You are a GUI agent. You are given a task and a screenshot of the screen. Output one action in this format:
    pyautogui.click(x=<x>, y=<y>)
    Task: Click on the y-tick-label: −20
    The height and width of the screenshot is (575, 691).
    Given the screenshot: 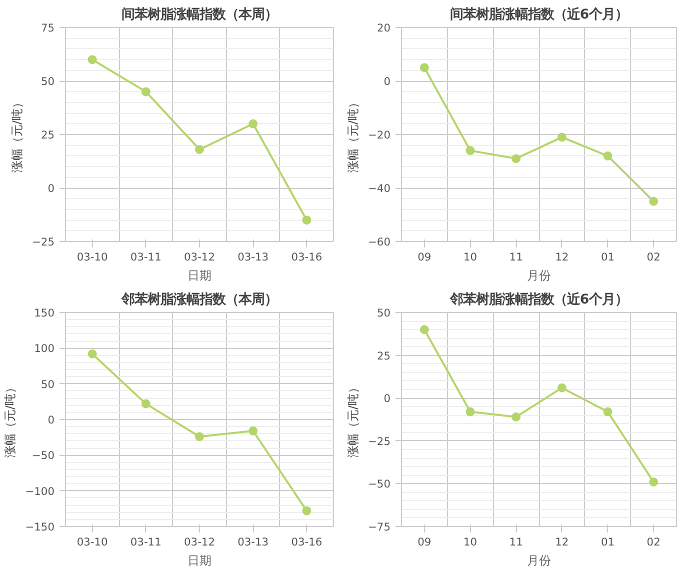 What is the action you would take?
    pyautogui.click(x=379, y=135)
    